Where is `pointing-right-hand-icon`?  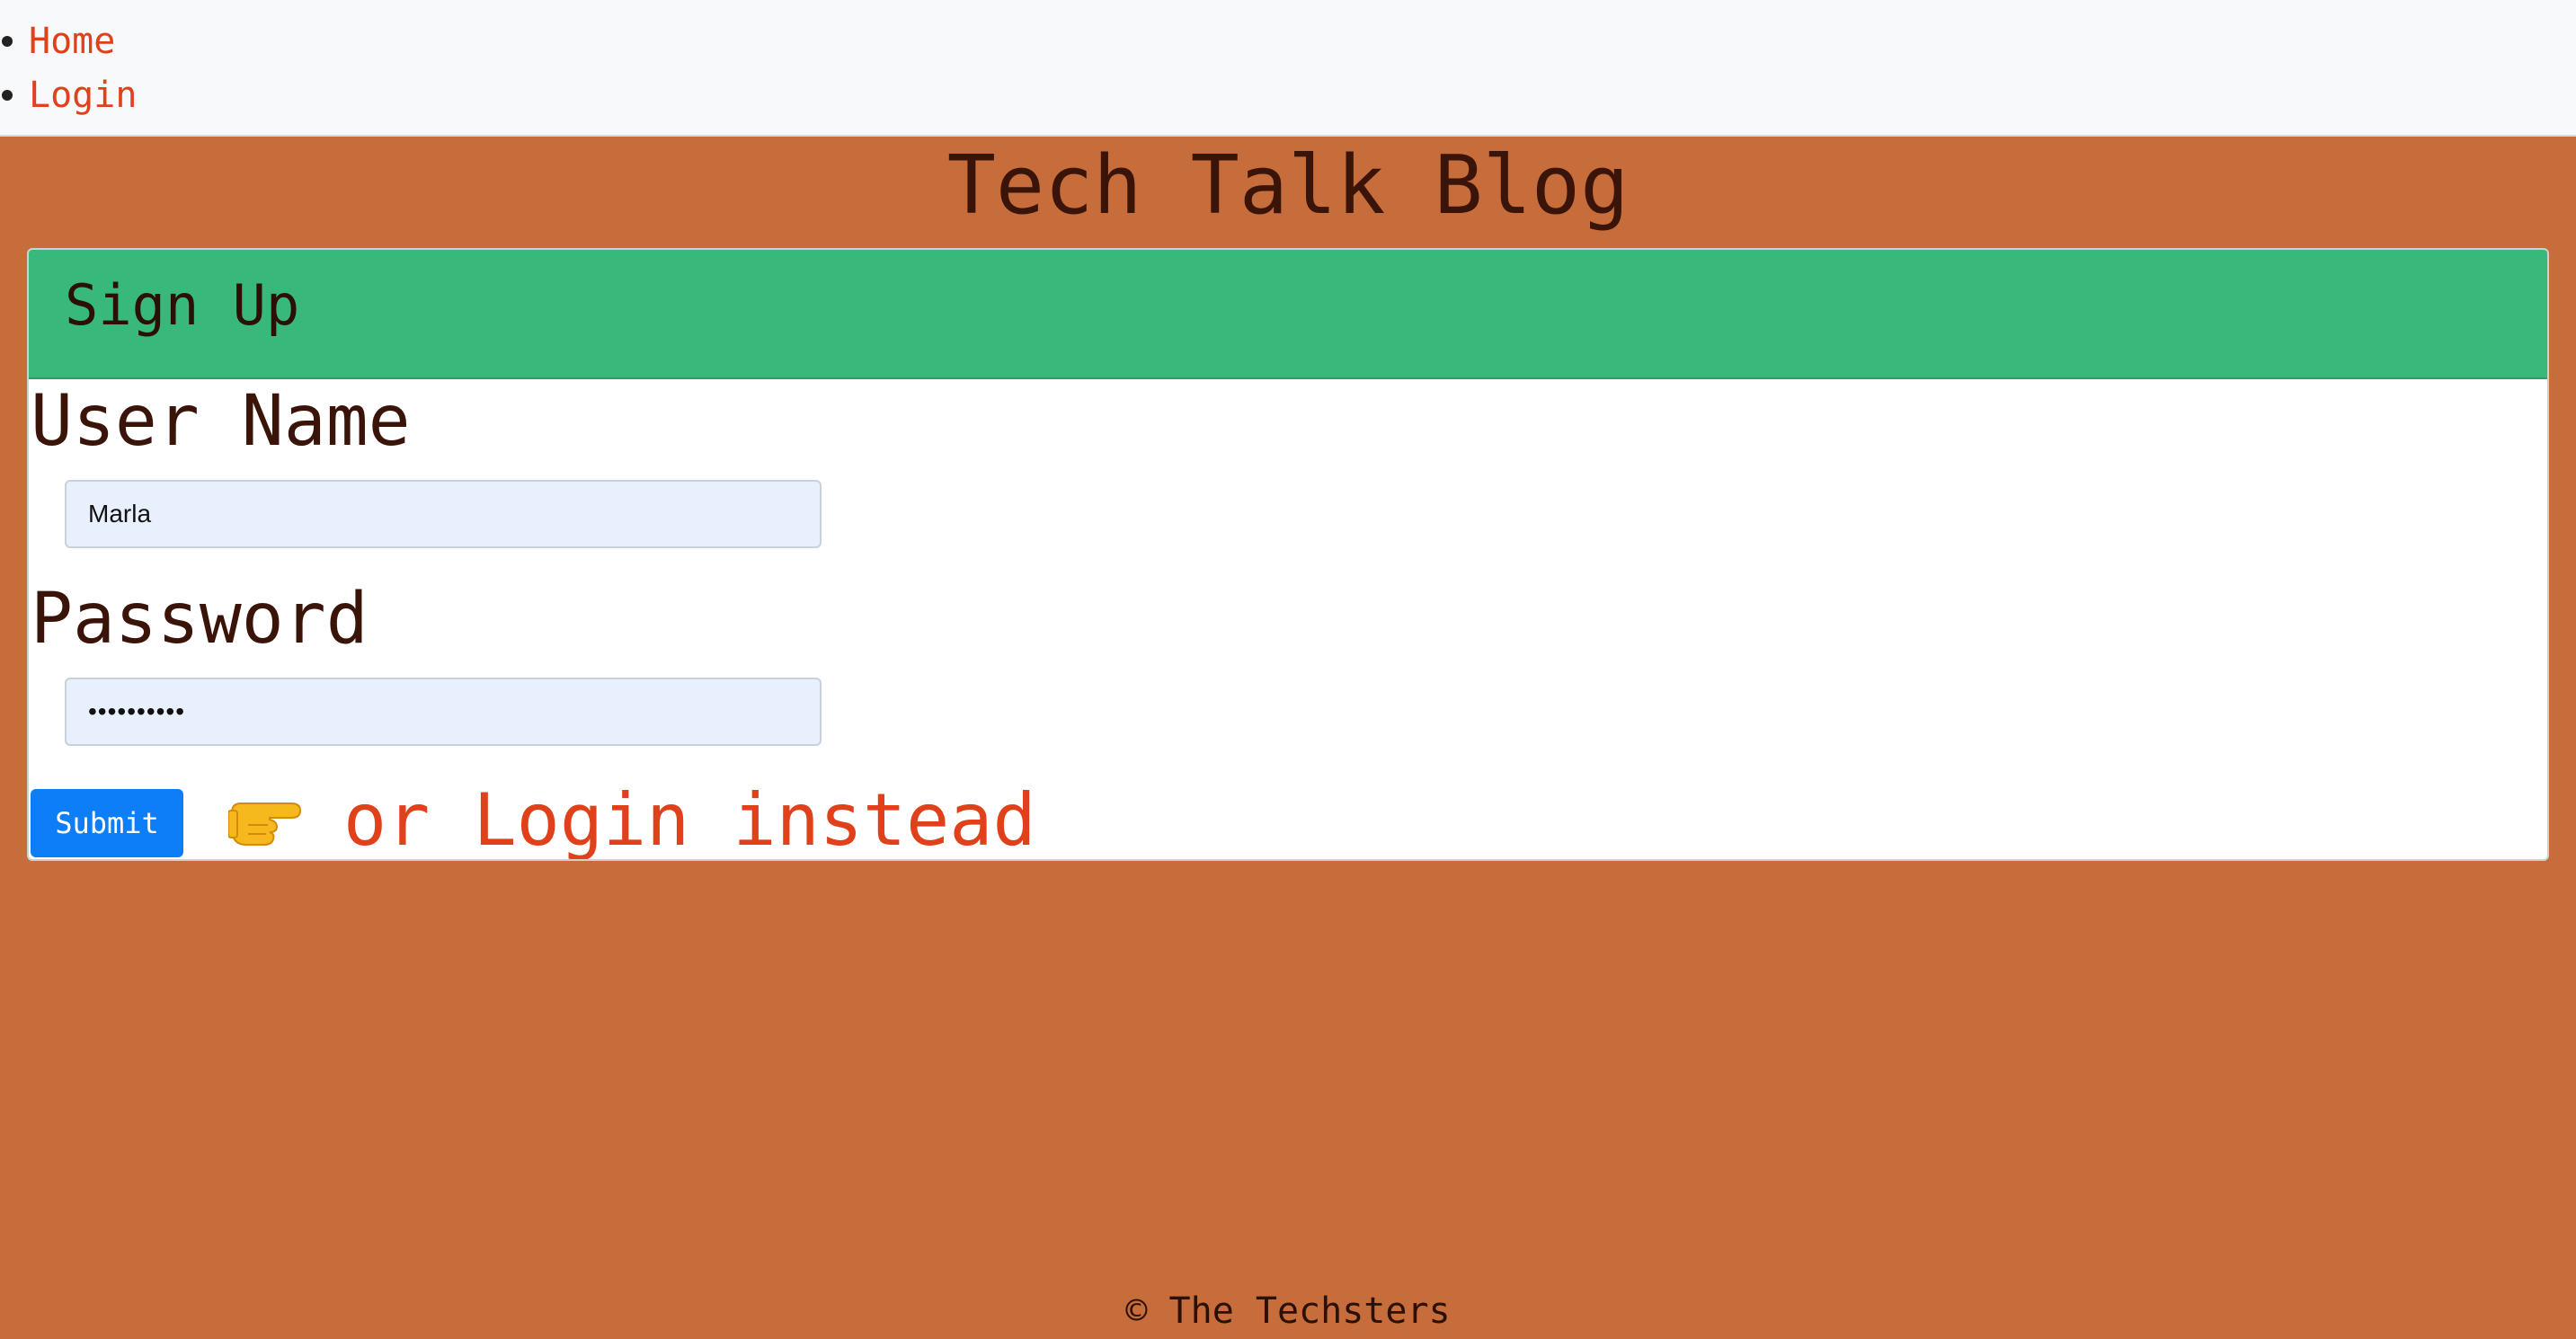 pointing-right-hand-icon is located at coordinates (266, 820).